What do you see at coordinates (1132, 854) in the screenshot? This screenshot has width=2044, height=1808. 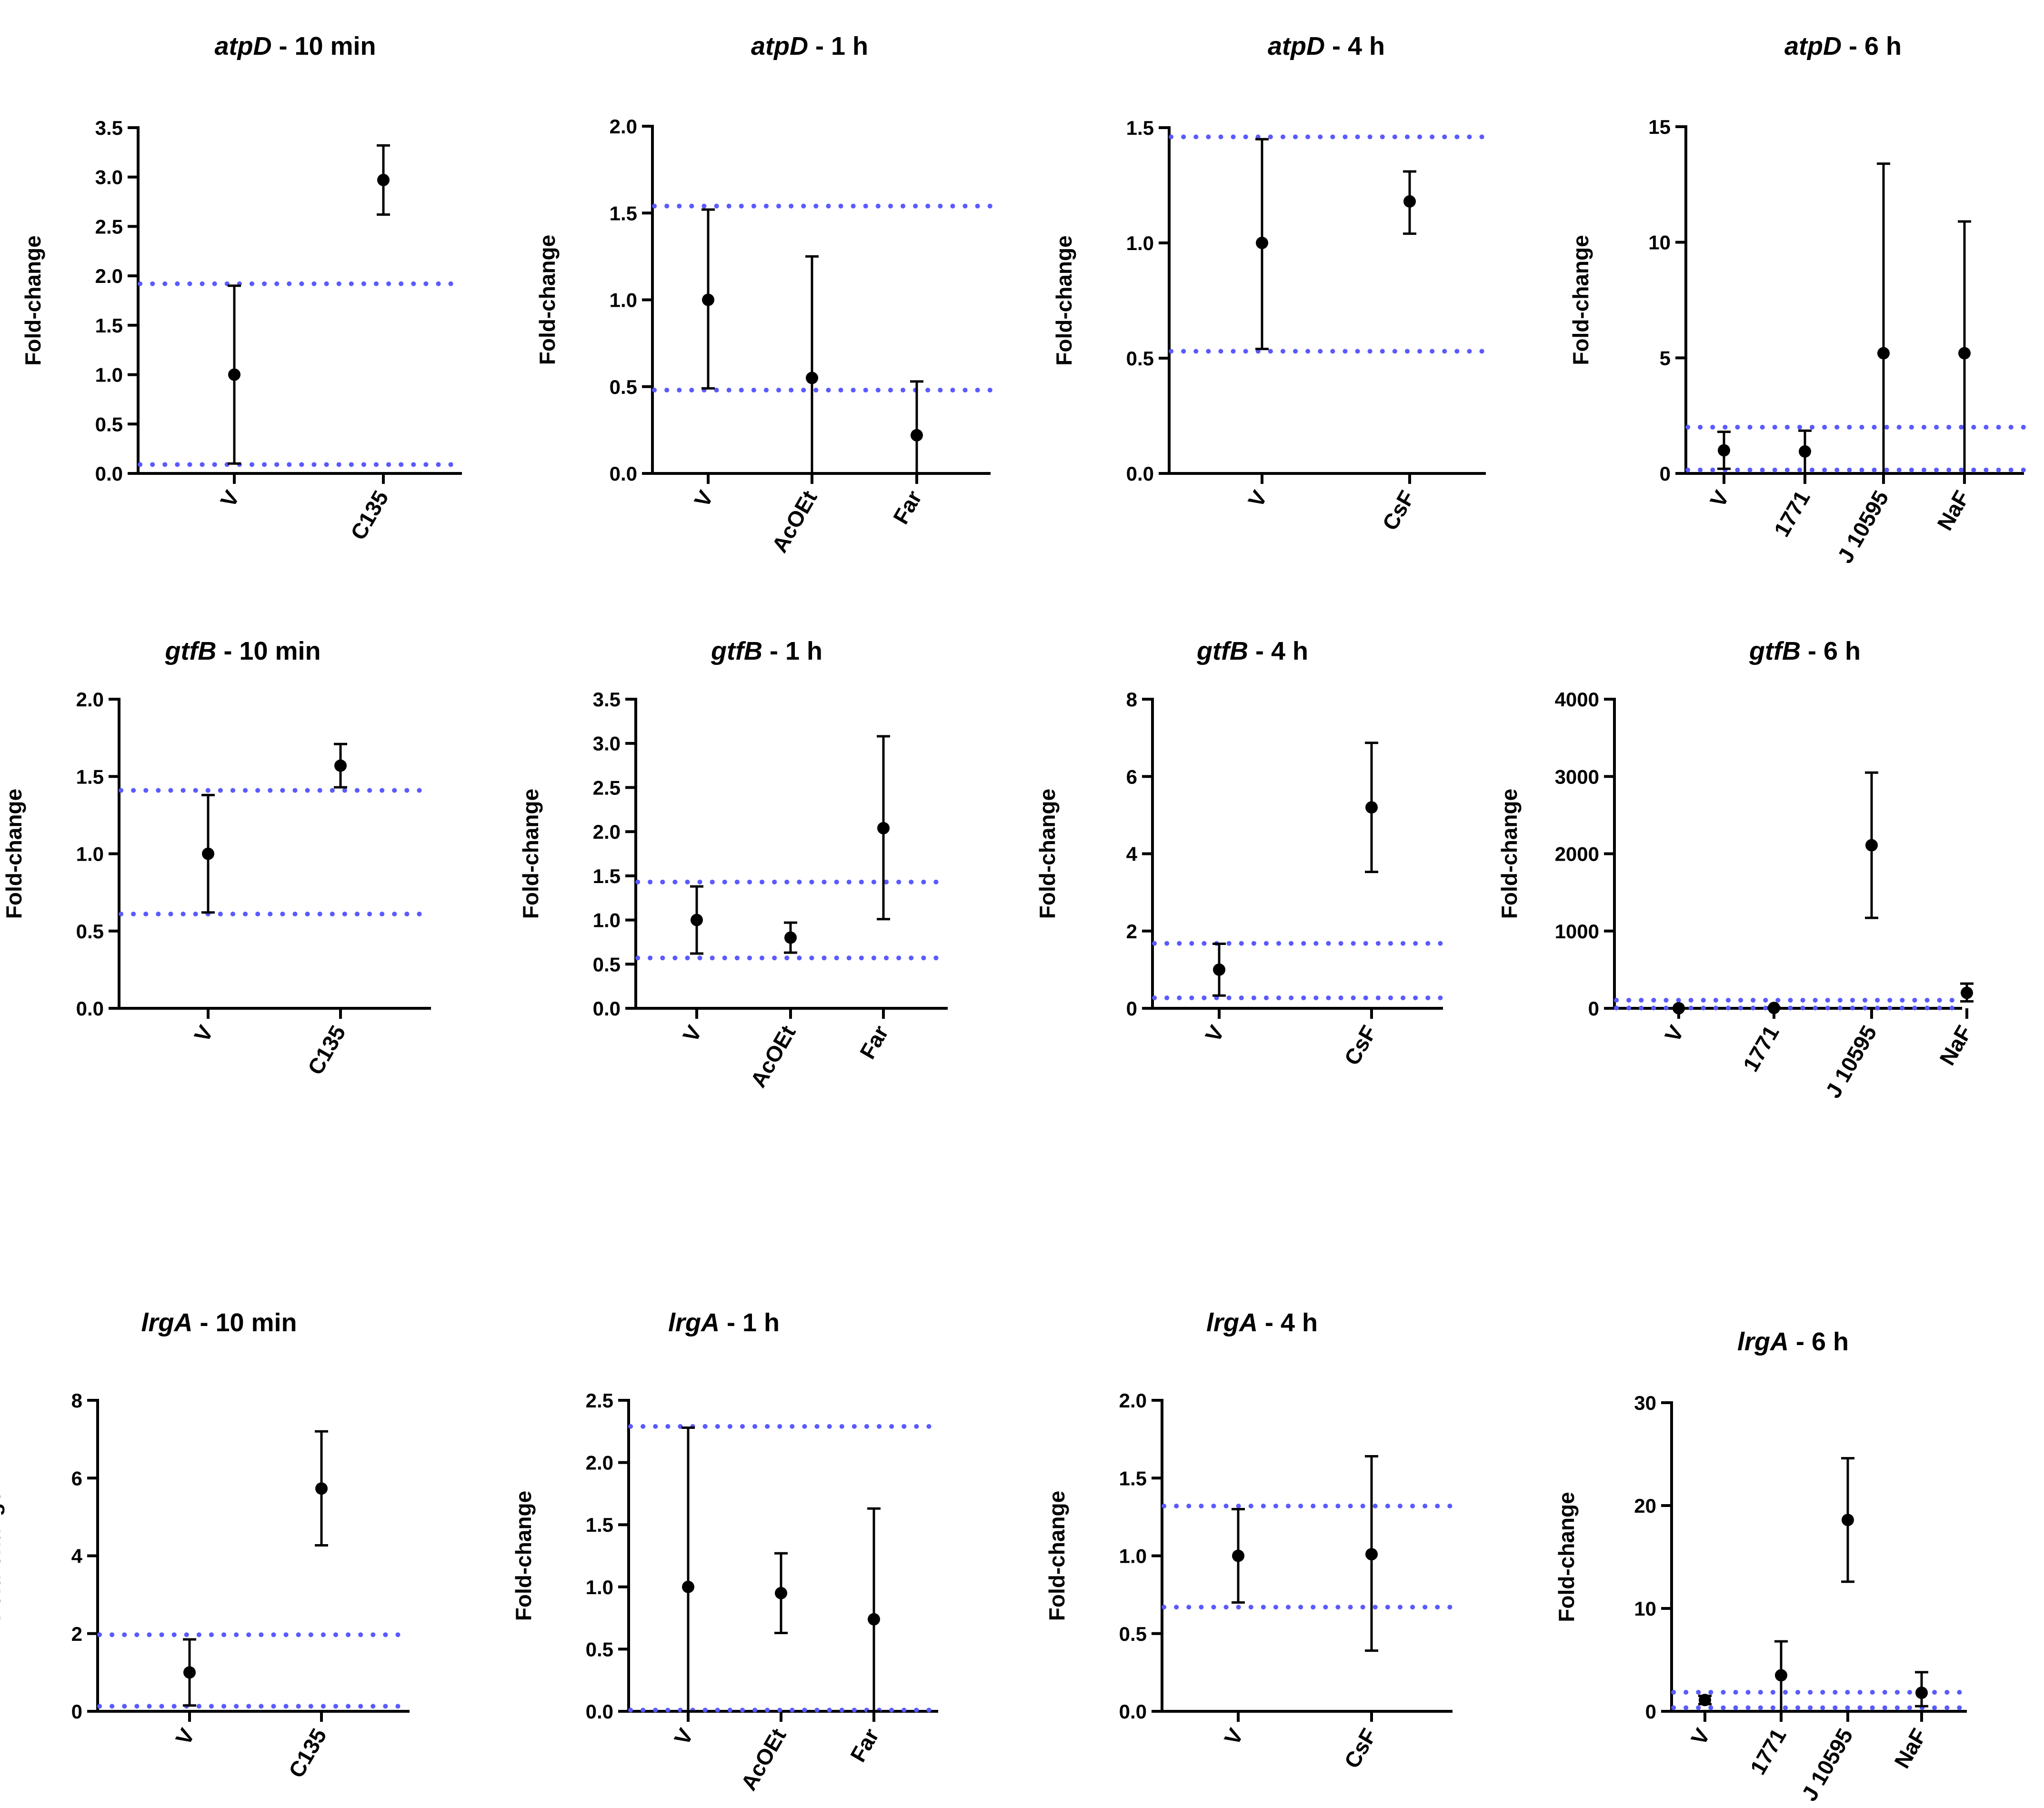 I see `y-tick-label: 4` at bounding box center [1132, 854].